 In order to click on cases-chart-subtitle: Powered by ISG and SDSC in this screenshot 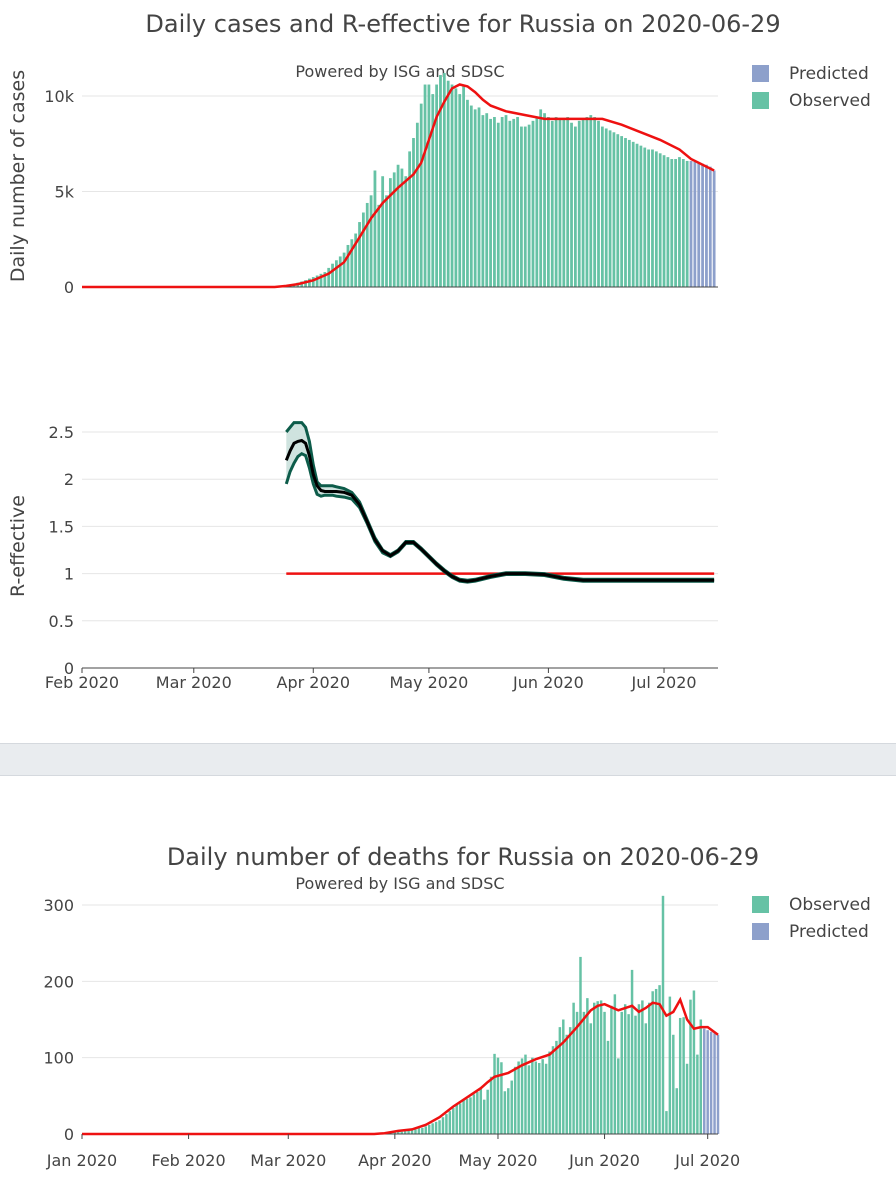, I will do `click(400, 71)`.